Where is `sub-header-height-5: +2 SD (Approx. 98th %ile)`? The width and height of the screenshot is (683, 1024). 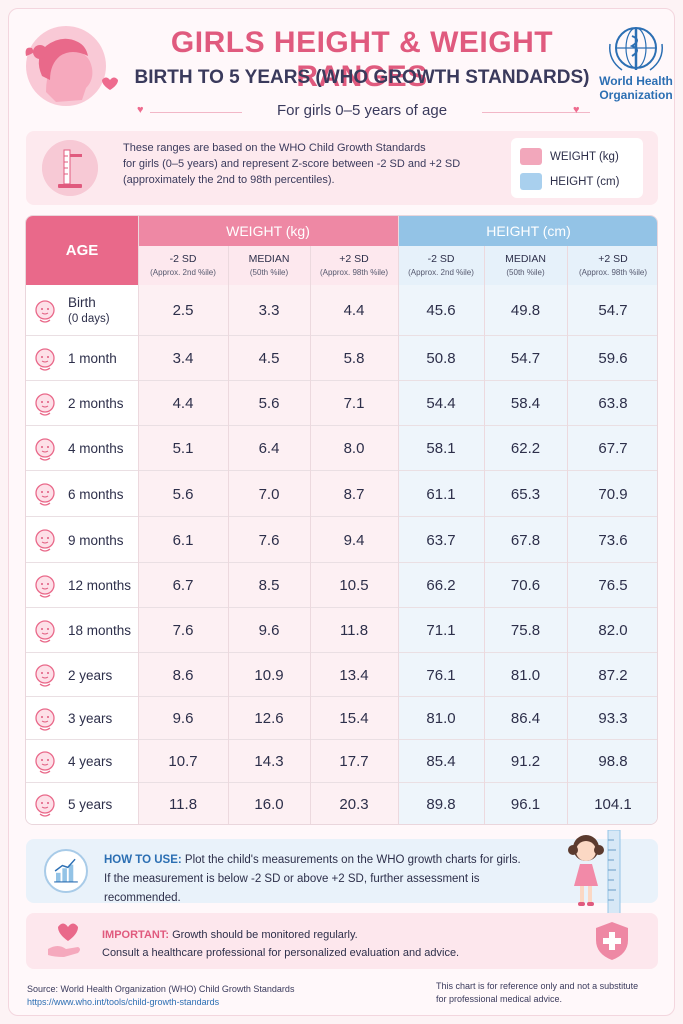
sub-header-height-5: +2 SD (Approx. 98th %ile) is located at coordinates (612, 265).